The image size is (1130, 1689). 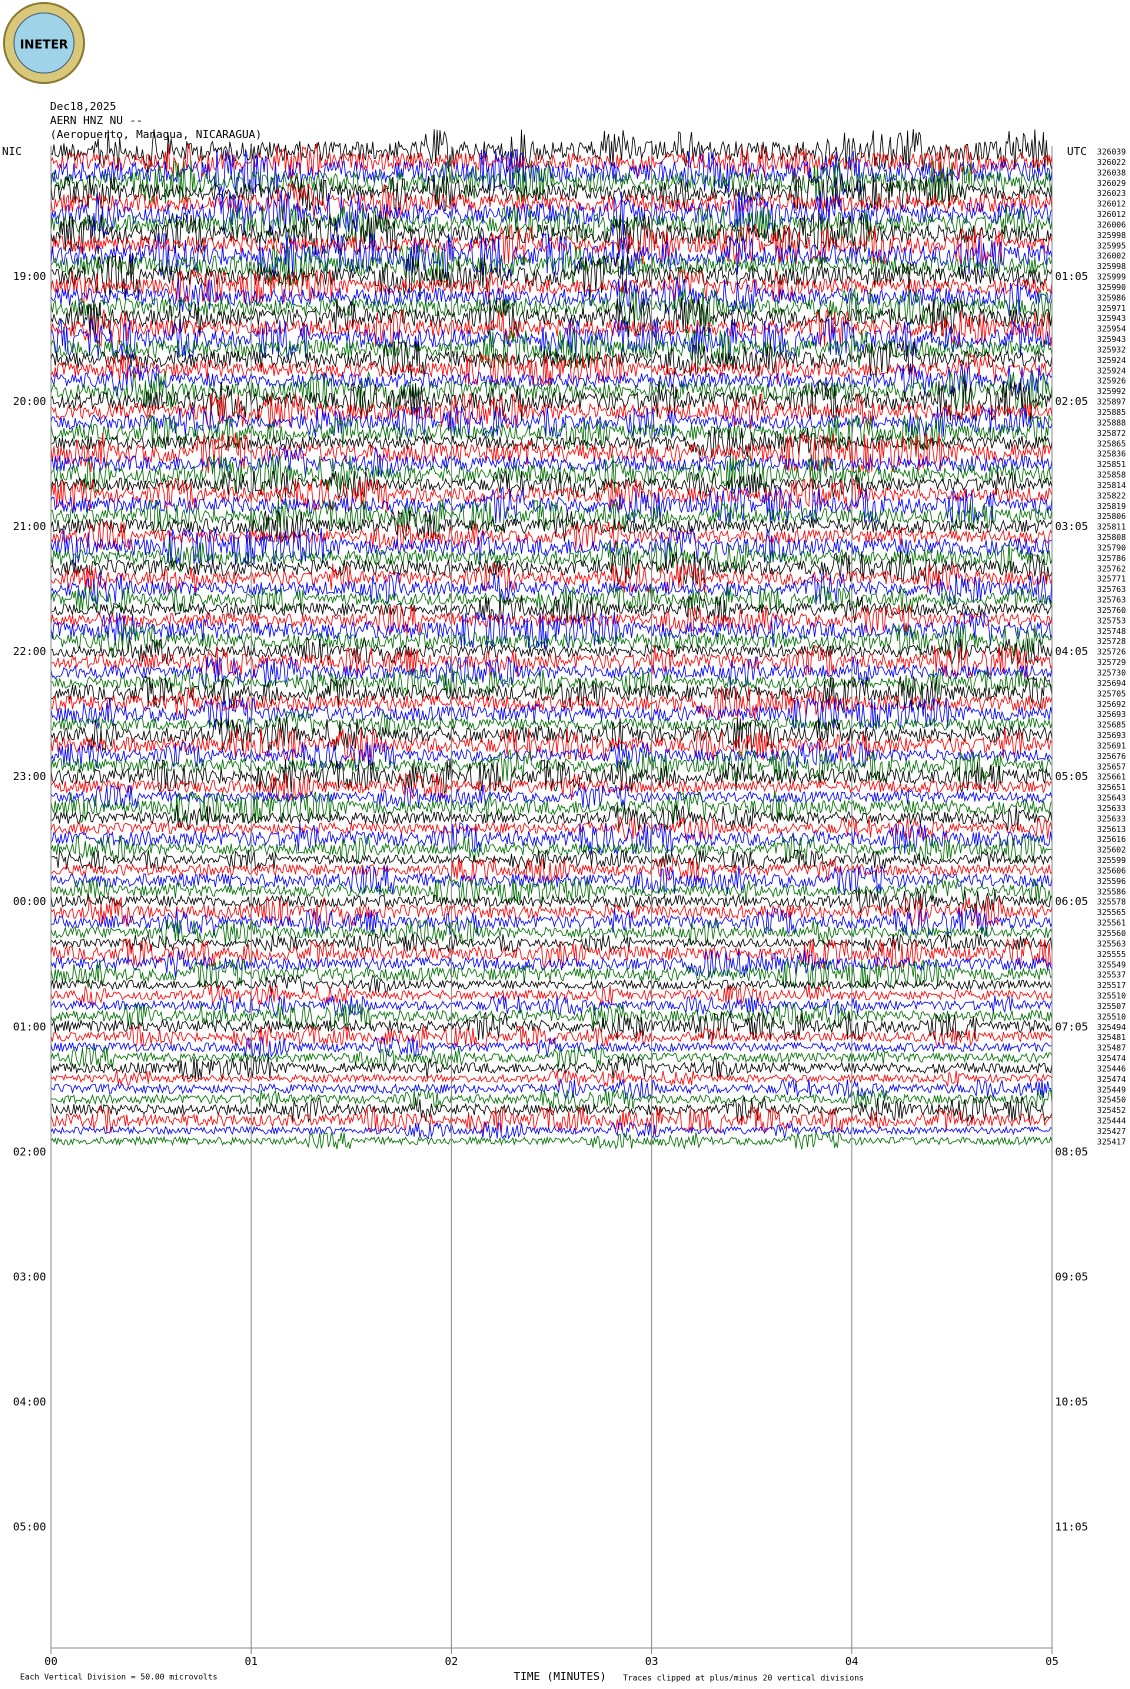 What do you see at coordinates (1071, 1276) in the screenshot?
I see `right-hour: 09:05` at bounding box center [1071, 1276].